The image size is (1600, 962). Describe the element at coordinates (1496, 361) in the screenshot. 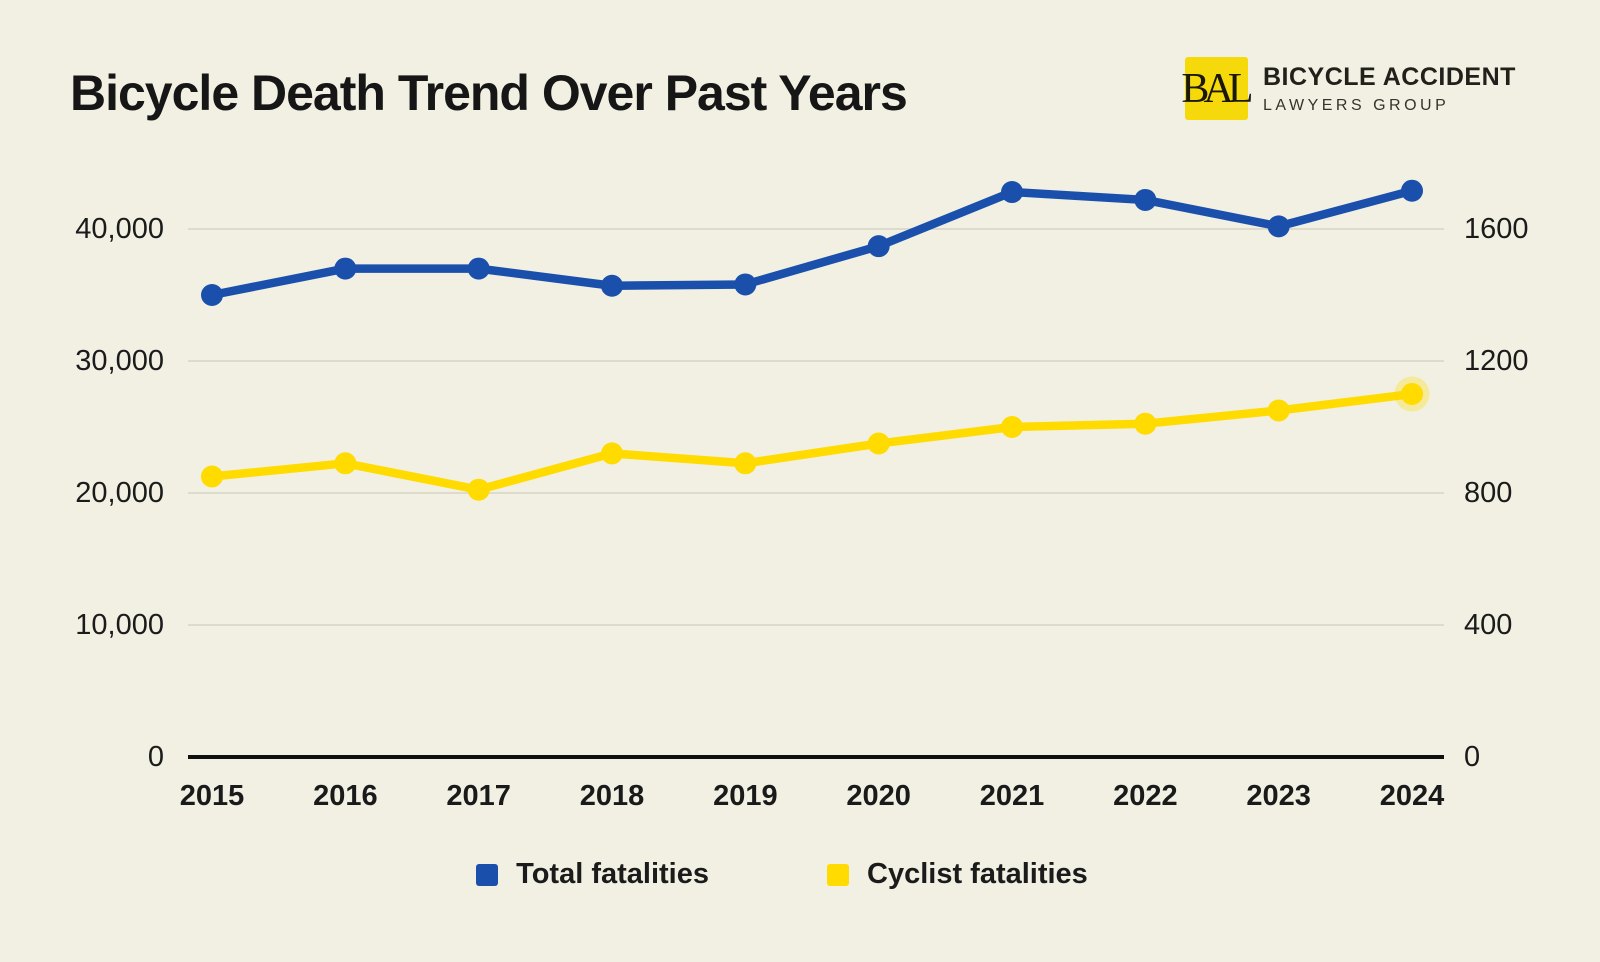

I see `right-axis-tick-label: 1200` at that location.